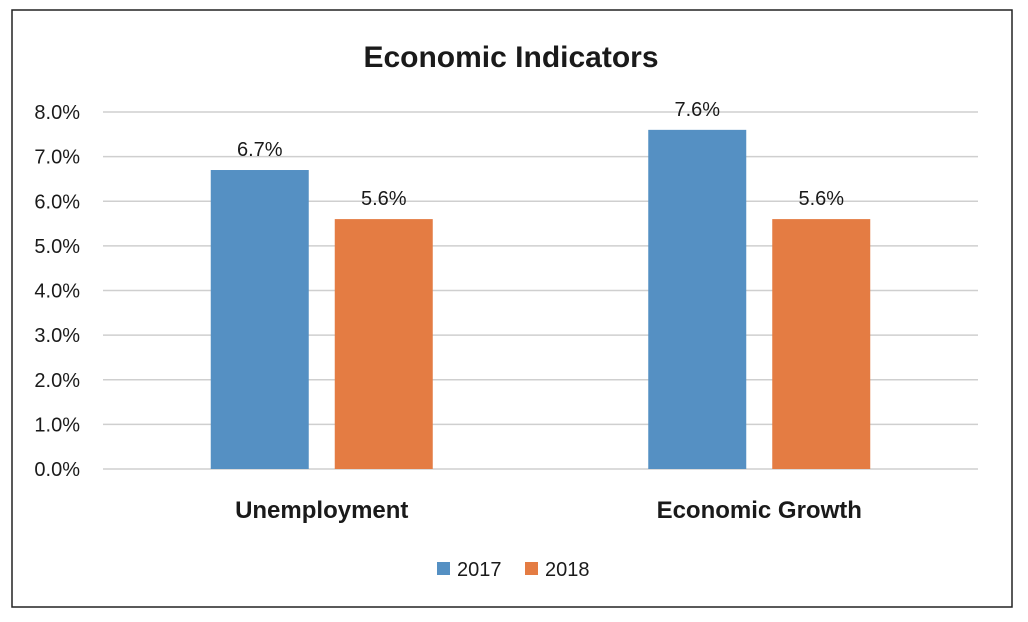 The image size is (1028, 622). What do you see at coordinates (567, 570) in the screenshot?
I see `legend-label-2018: 2018` at bounding box center [567, 570].